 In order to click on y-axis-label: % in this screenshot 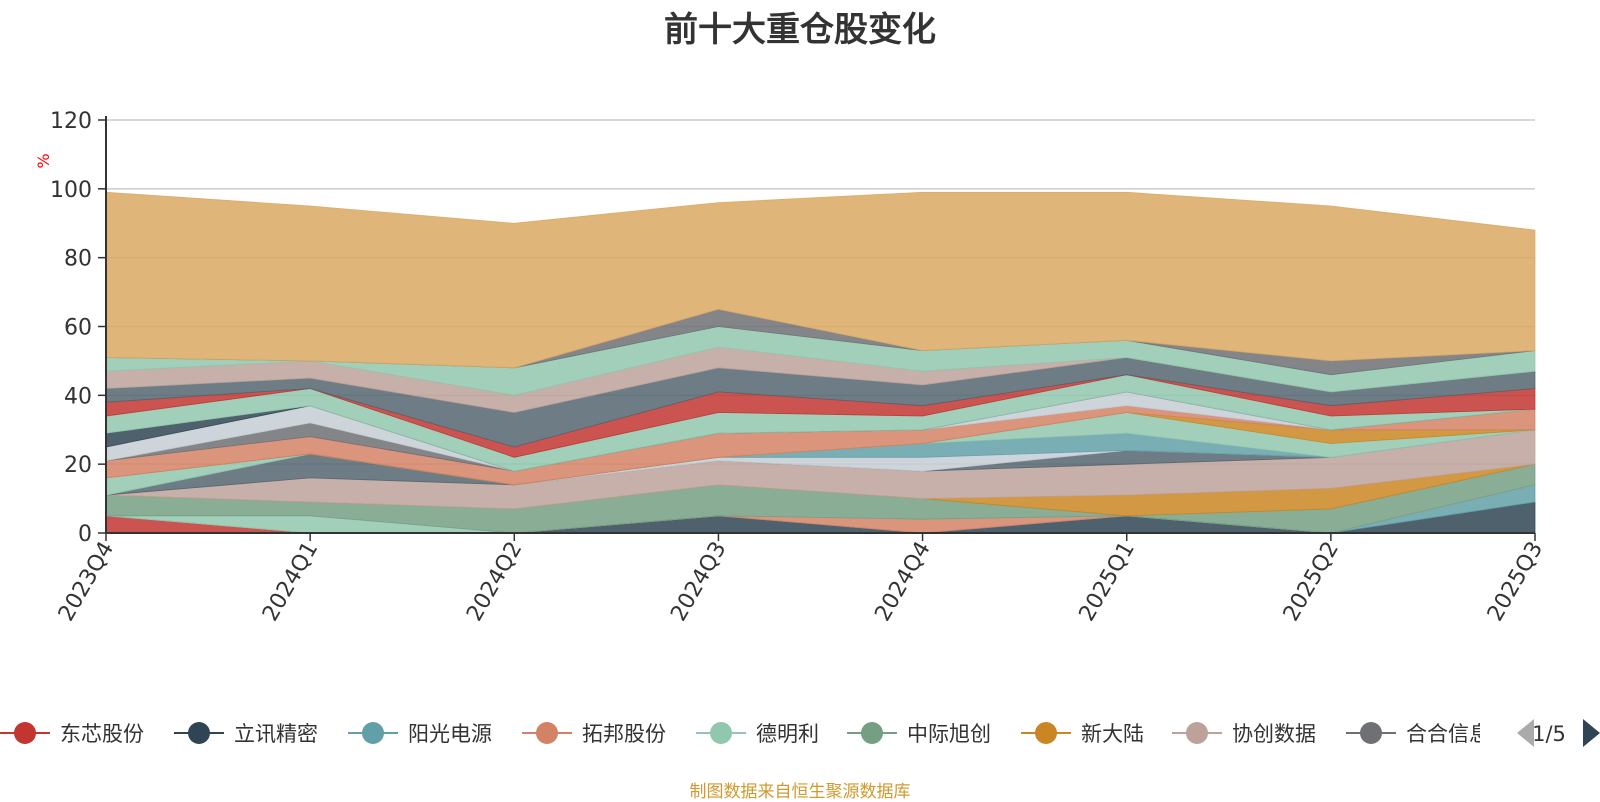, I will do `click(43, 160)`.